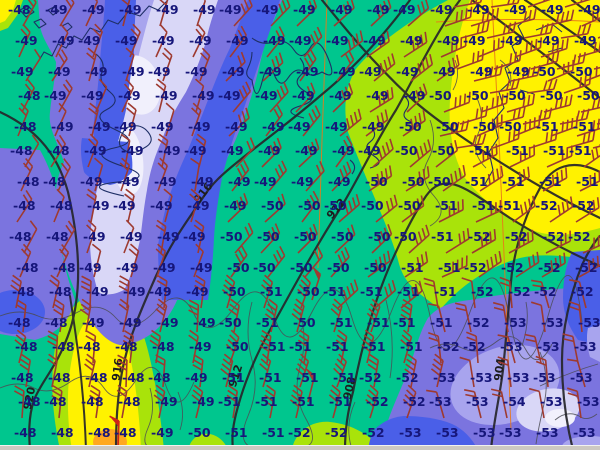 Image resolution: width=600 pixels, height=450 pixels. What do you see at coordinates (593, 343) in the screenshot?
I see `fill-lavender-br2` at bounding box center [593, 343].